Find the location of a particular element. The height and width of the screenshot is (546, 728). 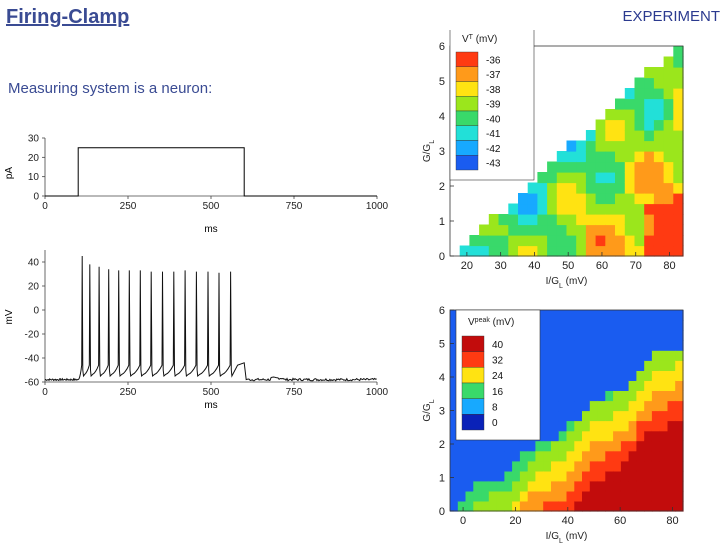

current-y-tick-label: 20 is located at coordinates (34, 158).